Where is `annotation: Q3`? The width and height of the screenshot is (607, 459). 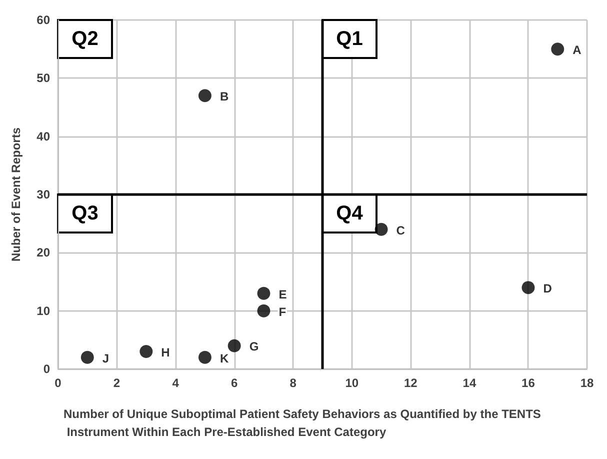 annotation: Q3 is located at coordinates (85, 213).